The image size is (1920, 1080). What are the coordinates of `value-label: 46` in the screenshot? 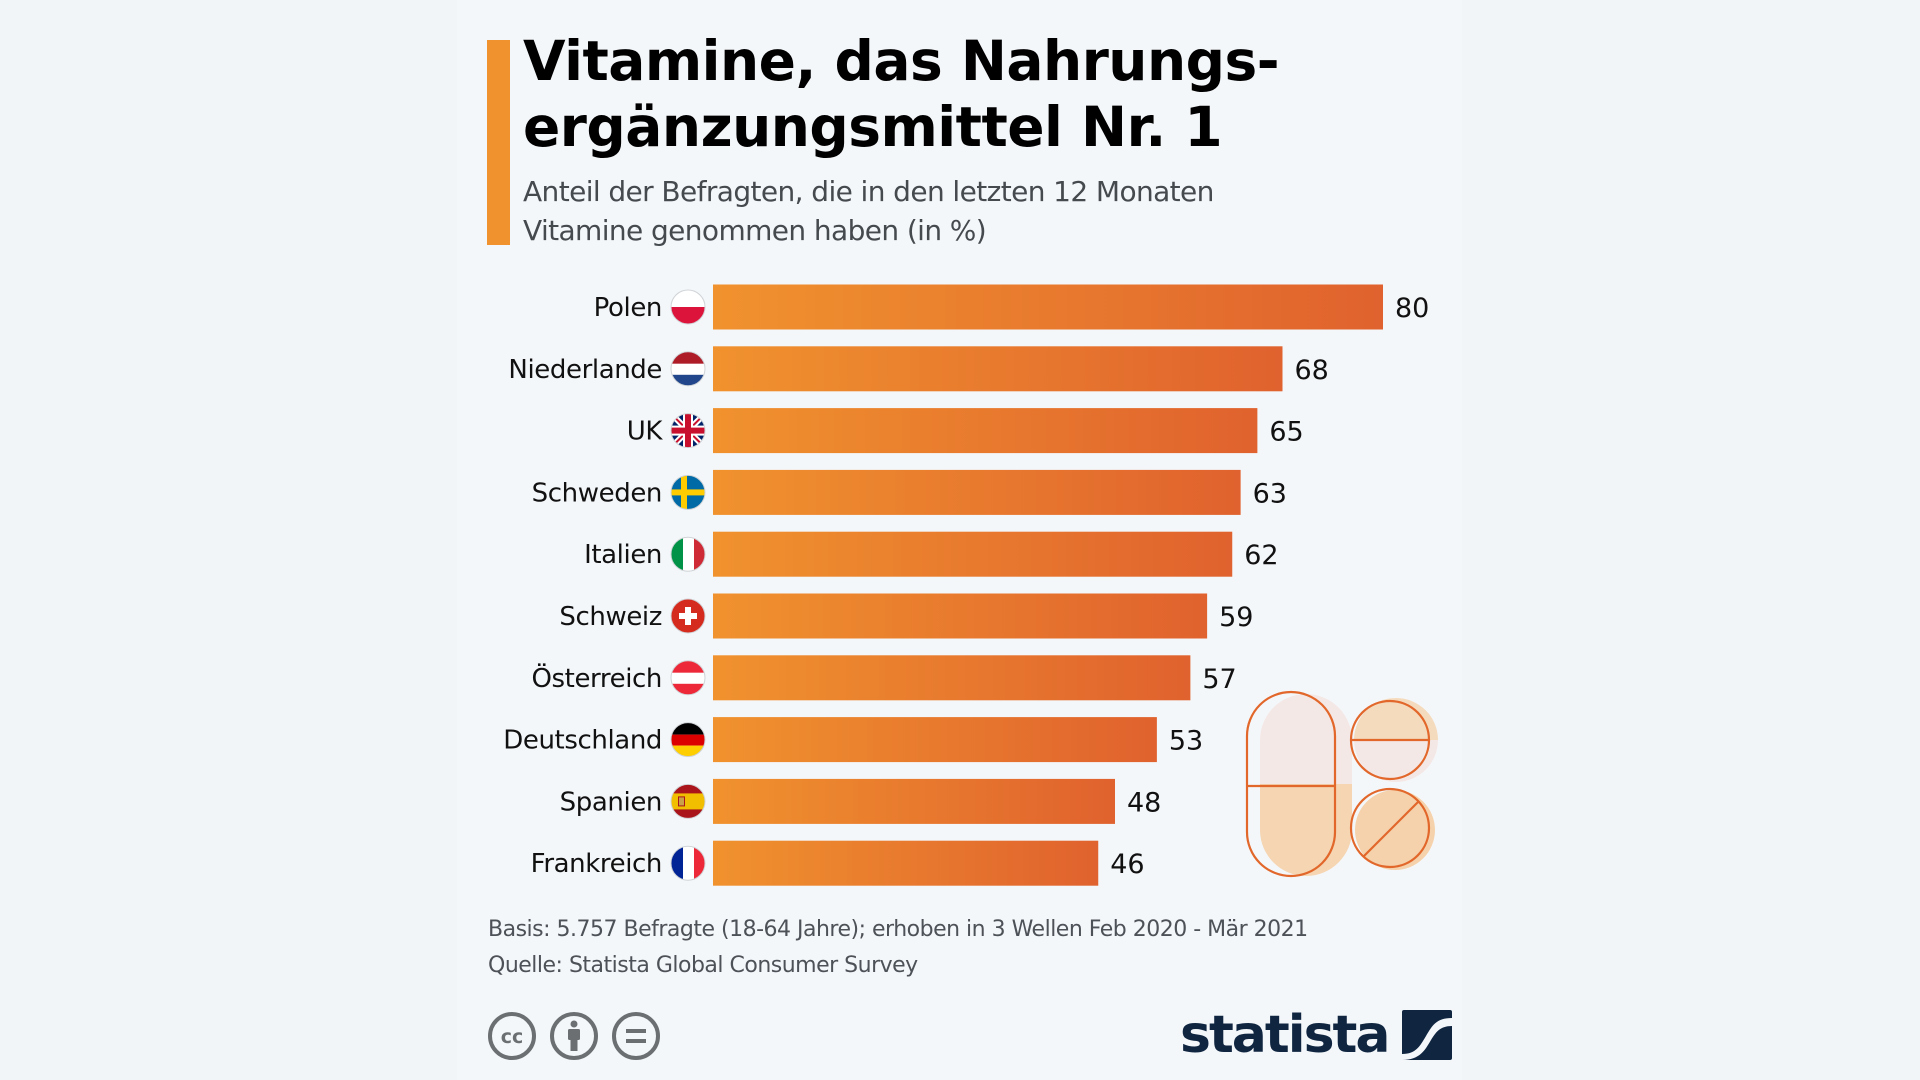 It's located at (1127, 864).